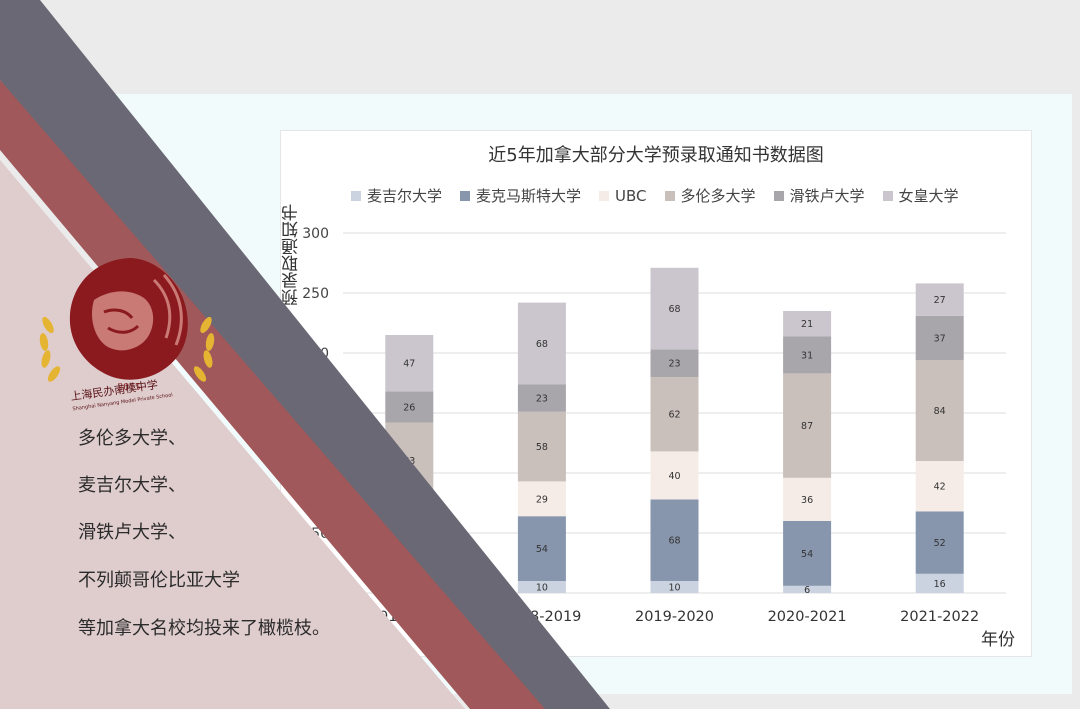 This screenshot has height=709, width=1080. I want to click on data-label: 16, so click(940, 584).